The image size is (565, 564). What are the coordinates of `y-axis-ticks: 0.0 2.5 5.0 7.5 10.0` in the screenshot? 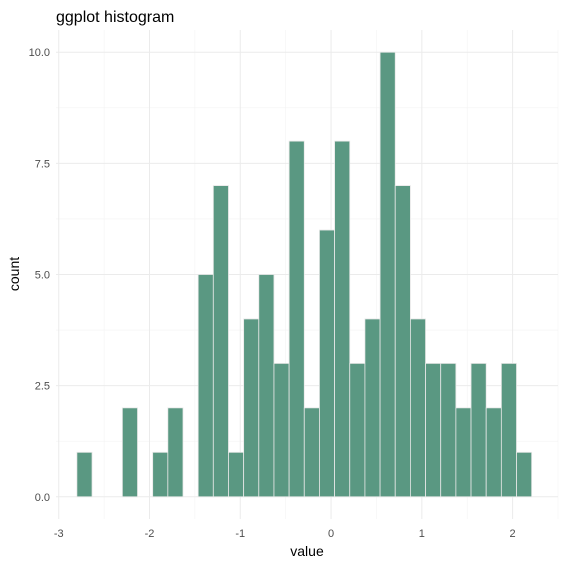 It's located at (39, 275).